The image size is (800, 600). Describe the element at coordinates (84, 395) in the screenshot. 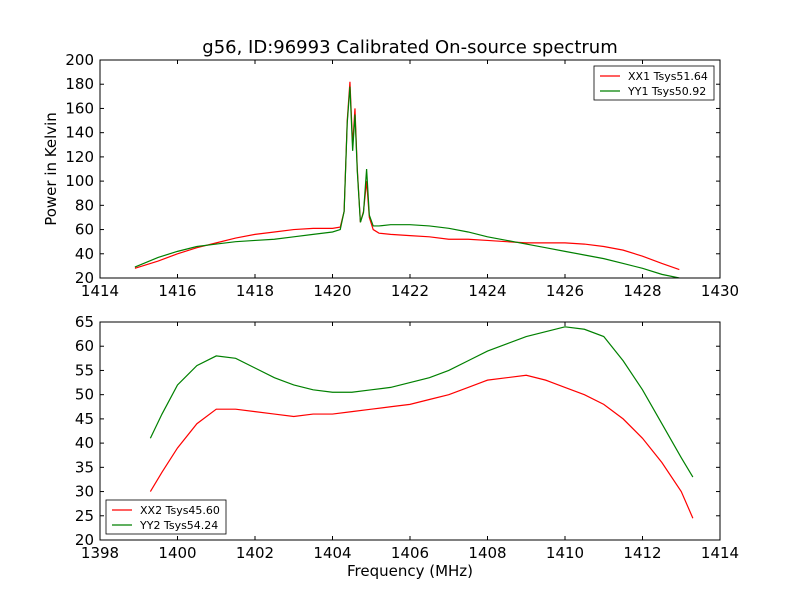

I see `chart-2-y-tick-label: 50` at that location.